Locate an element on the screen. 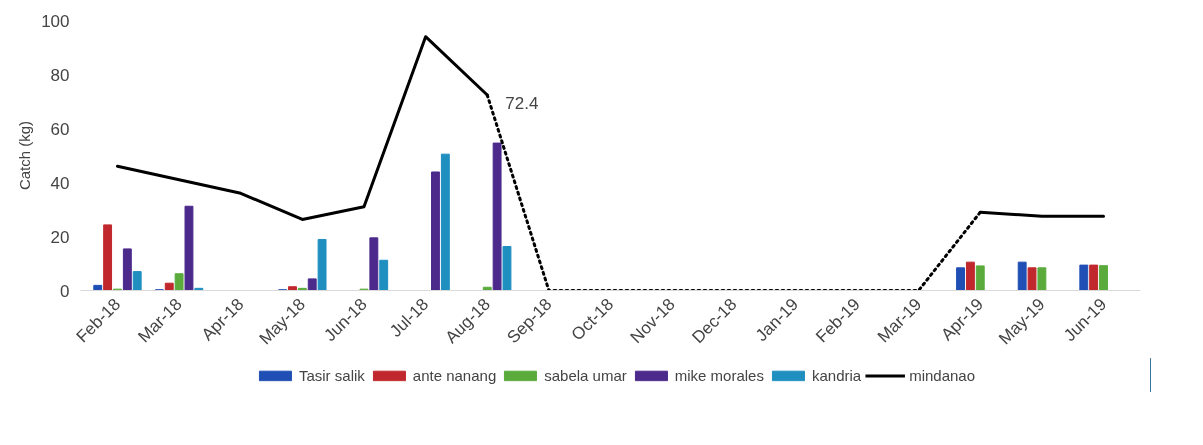 The image size is (1203, 445). y-tick-label: 0 is located at coordinates (65, 291).